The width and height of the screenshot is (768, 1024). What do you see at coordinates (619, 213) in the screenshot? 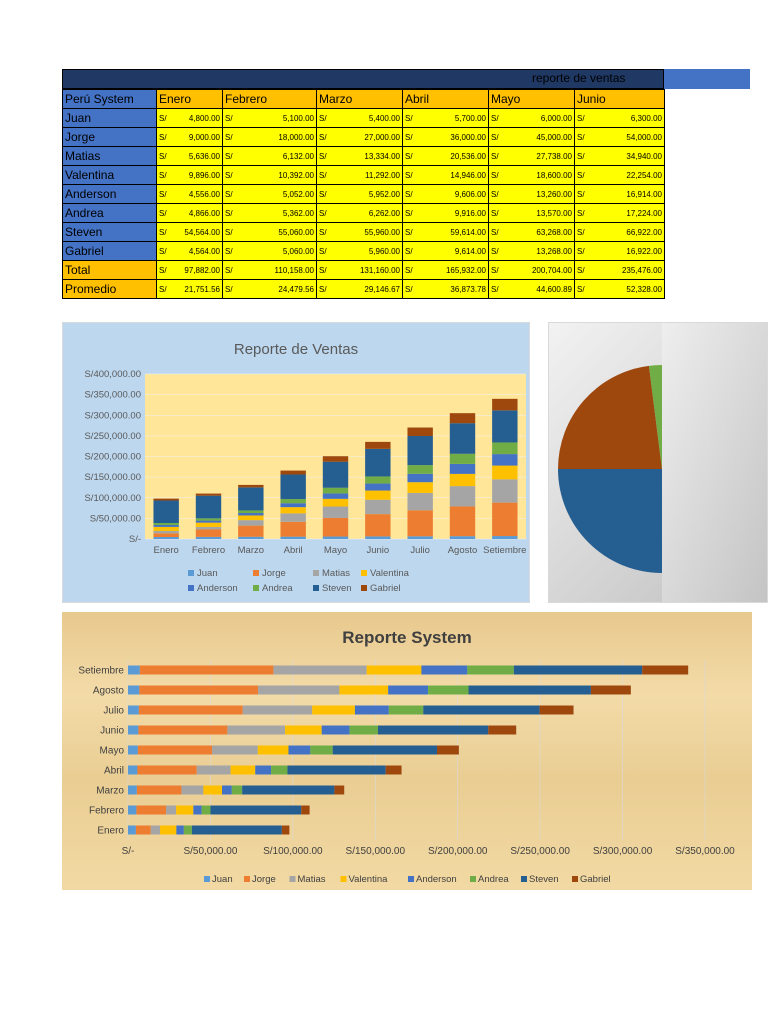
I see `value-cell: S/17,224.00` at bounding box center [619, 213].